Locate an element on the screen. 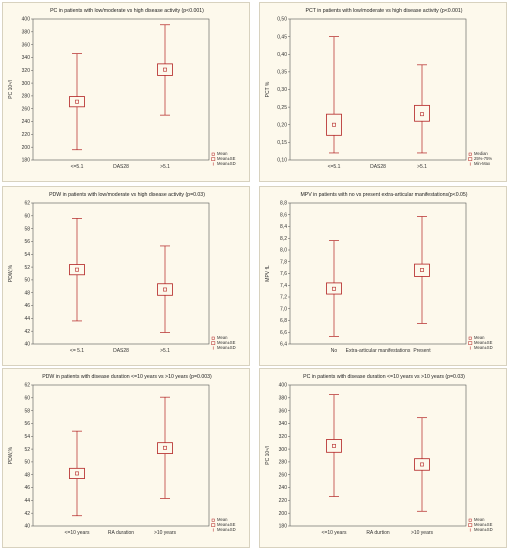 This screenshot has height=550, width=510. y-tick-label: 50 is located at coordinates (27, 281).